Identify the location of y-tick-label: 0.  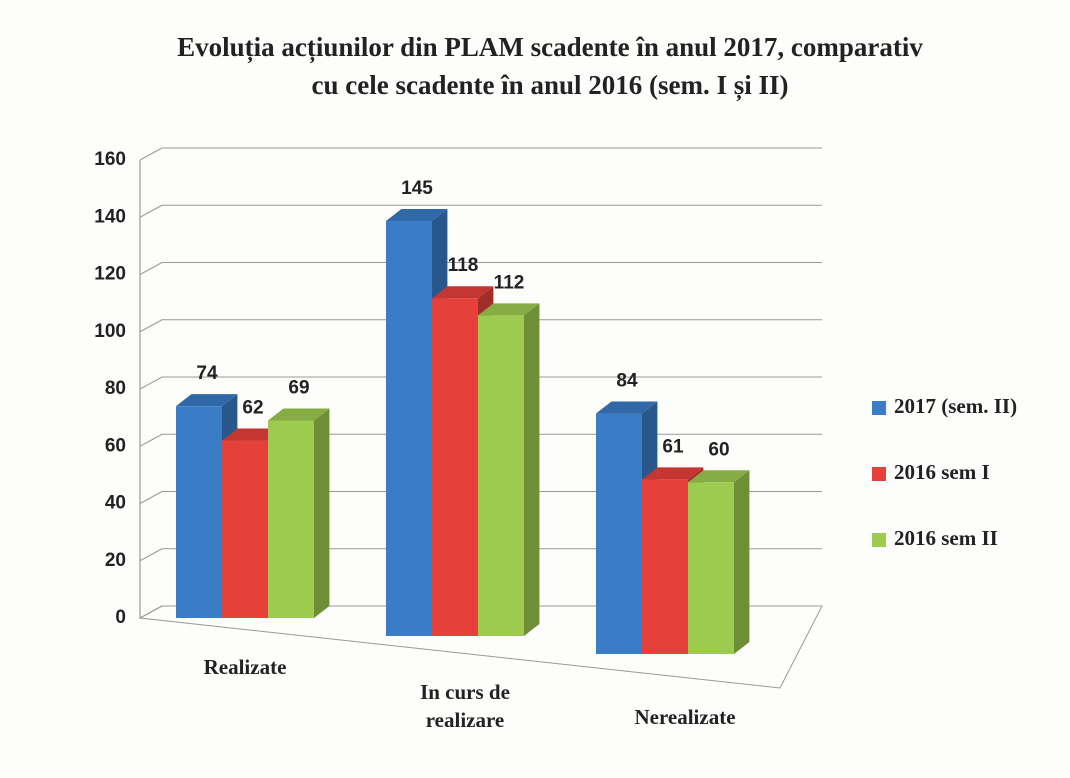
(120, 617).